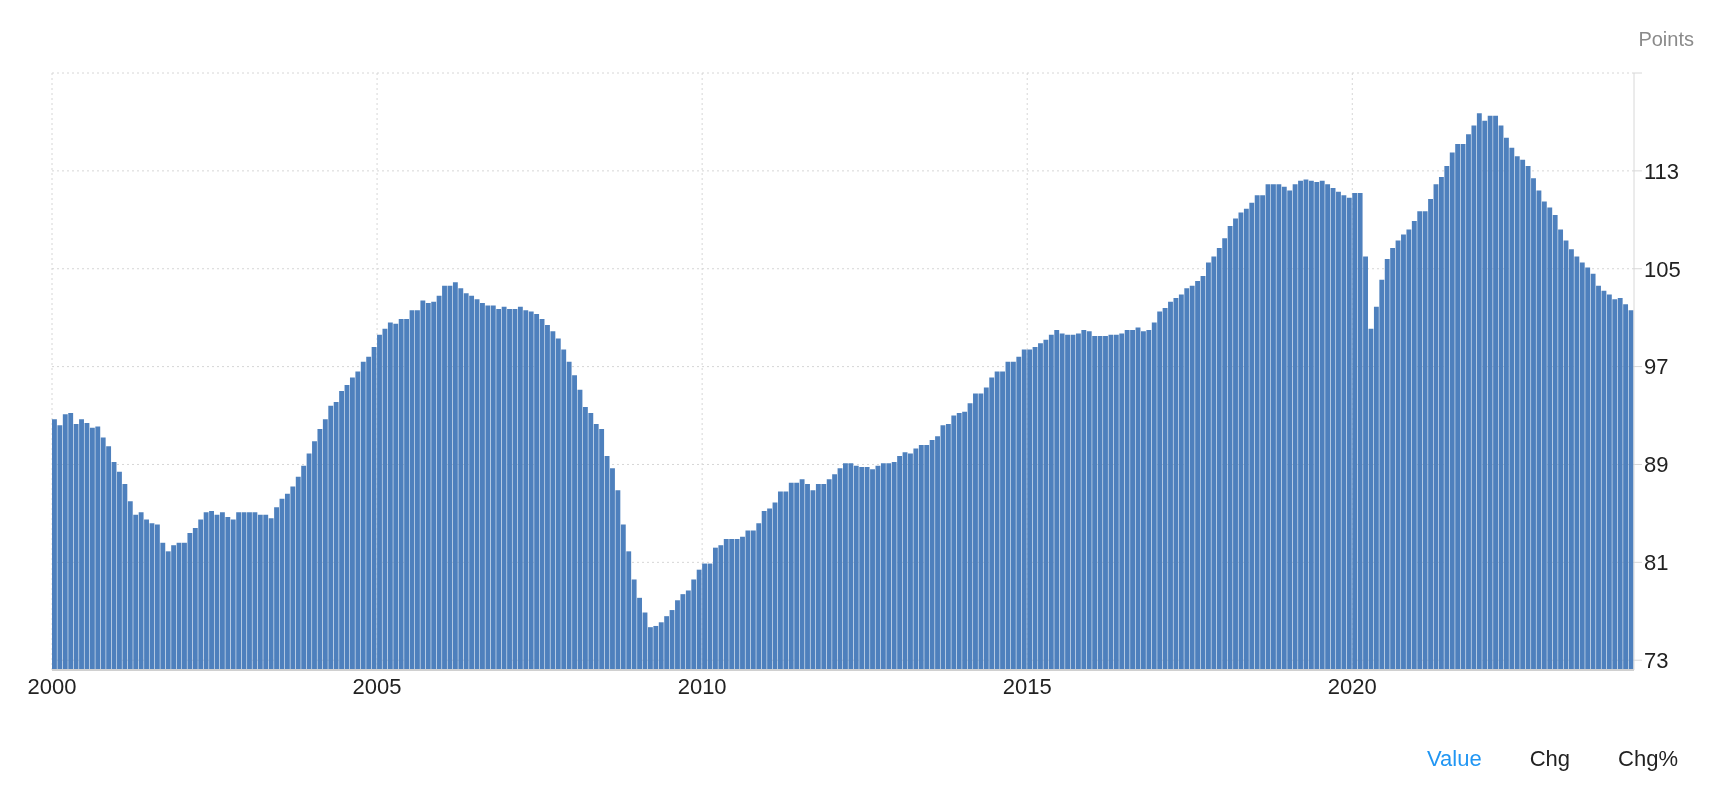 This screenshot has width=1714, height=798. I want to click on y-tick-label: 89, so click(1656, 465).